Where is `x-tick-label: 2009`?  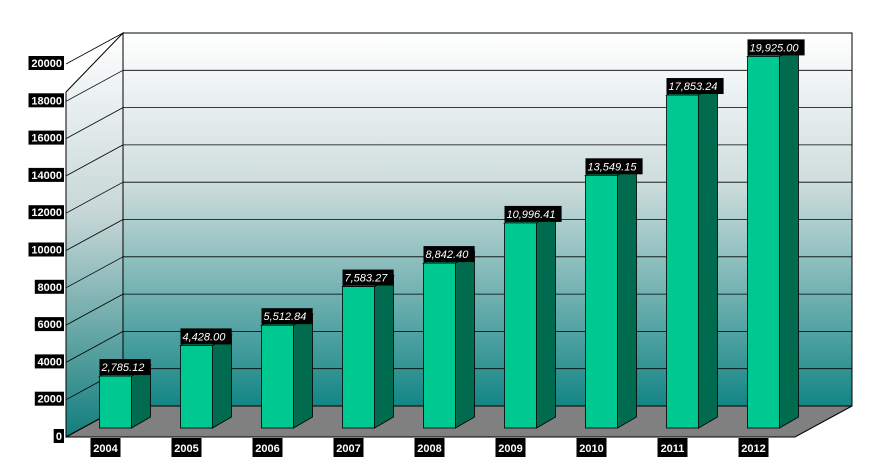
x-tick-label: 2009 is located at coordinates (510, 449).